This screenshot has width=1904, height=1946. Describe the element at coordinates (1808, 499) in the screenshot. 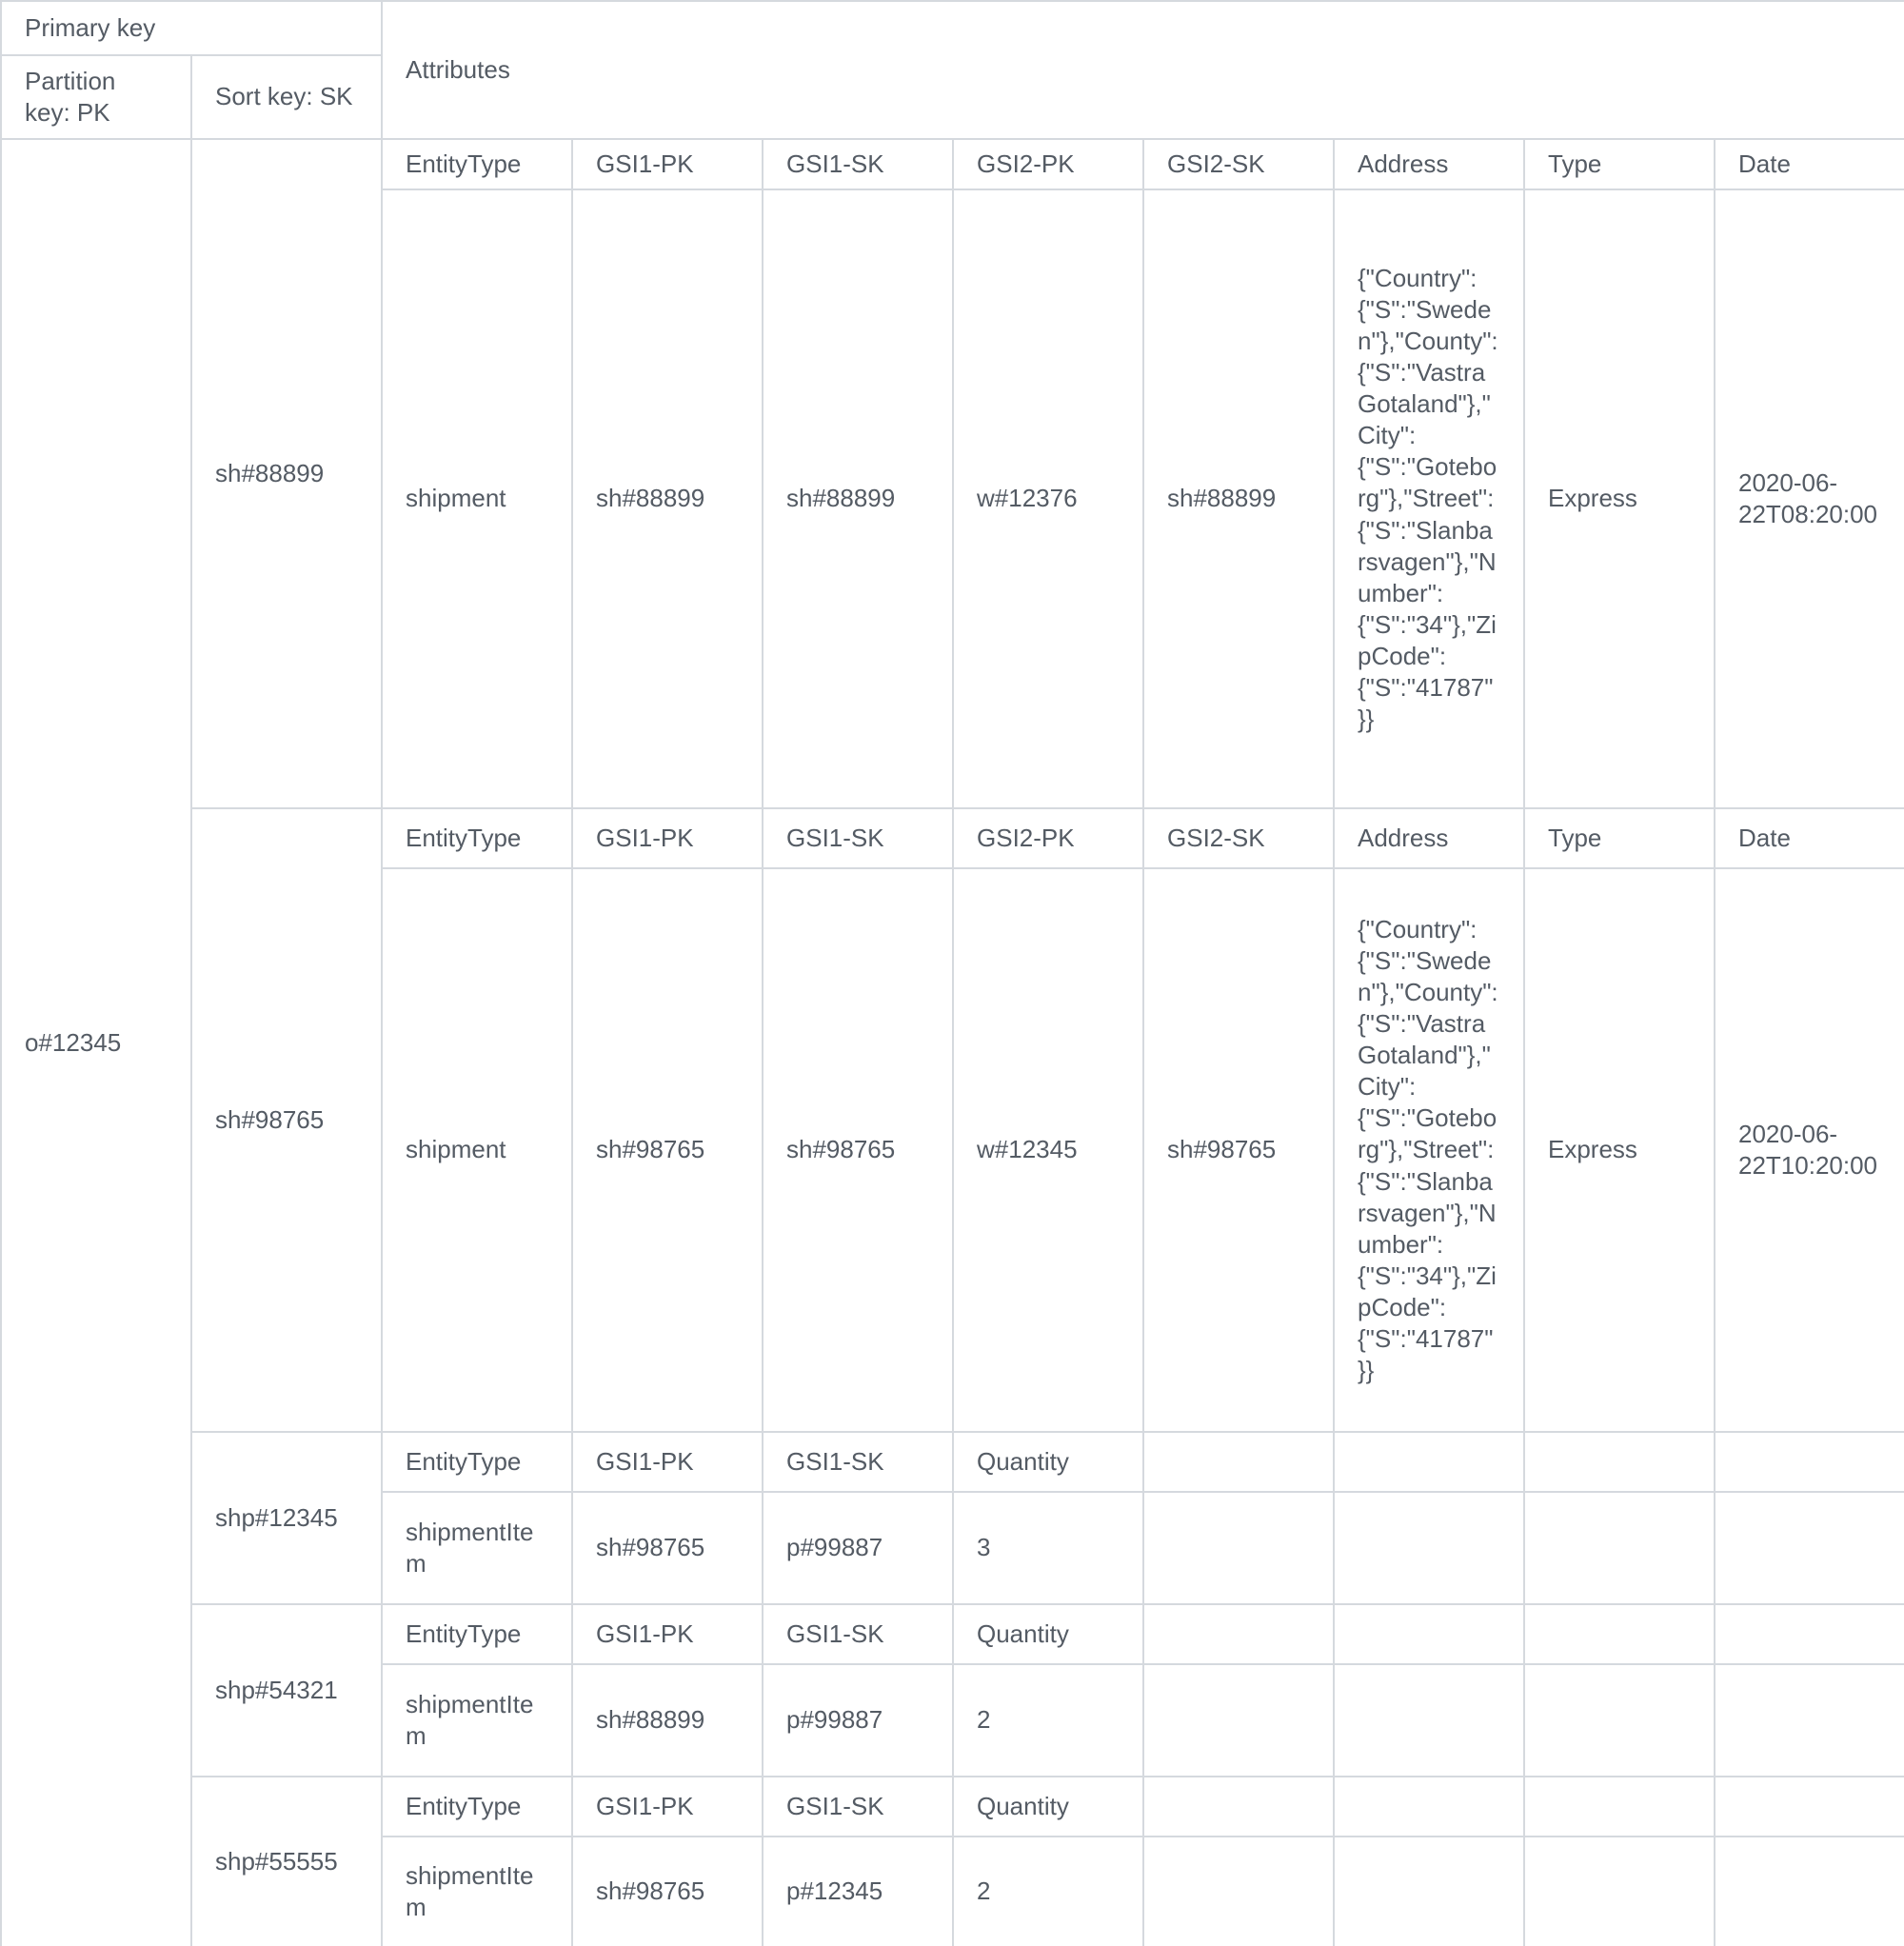

I see `attr-value-cell: 2020-06-22T08:20:00` at that location.